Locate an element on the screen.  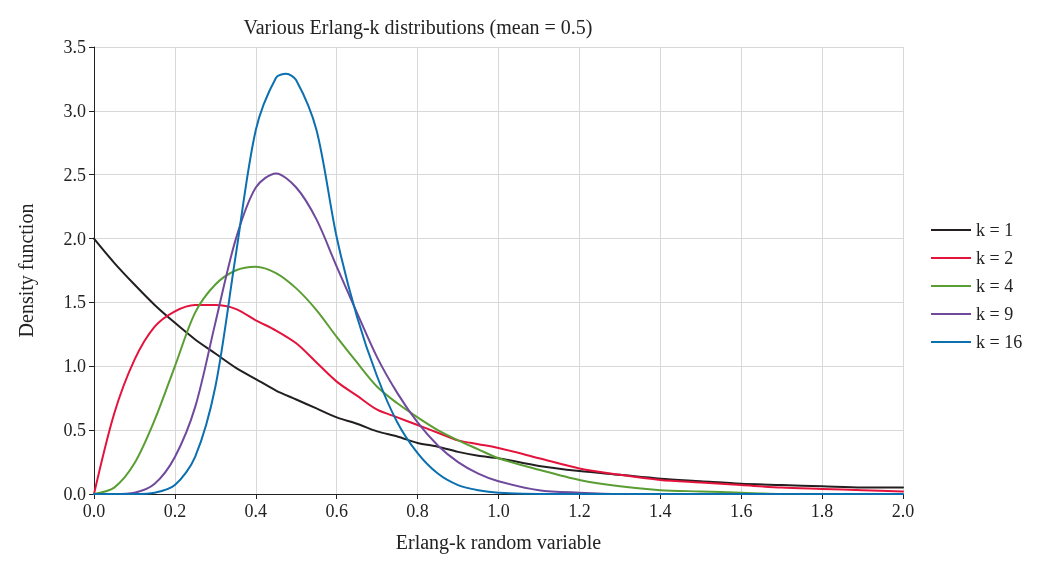
y-tick-label: 2.0 is located at coordinates (74, 238).